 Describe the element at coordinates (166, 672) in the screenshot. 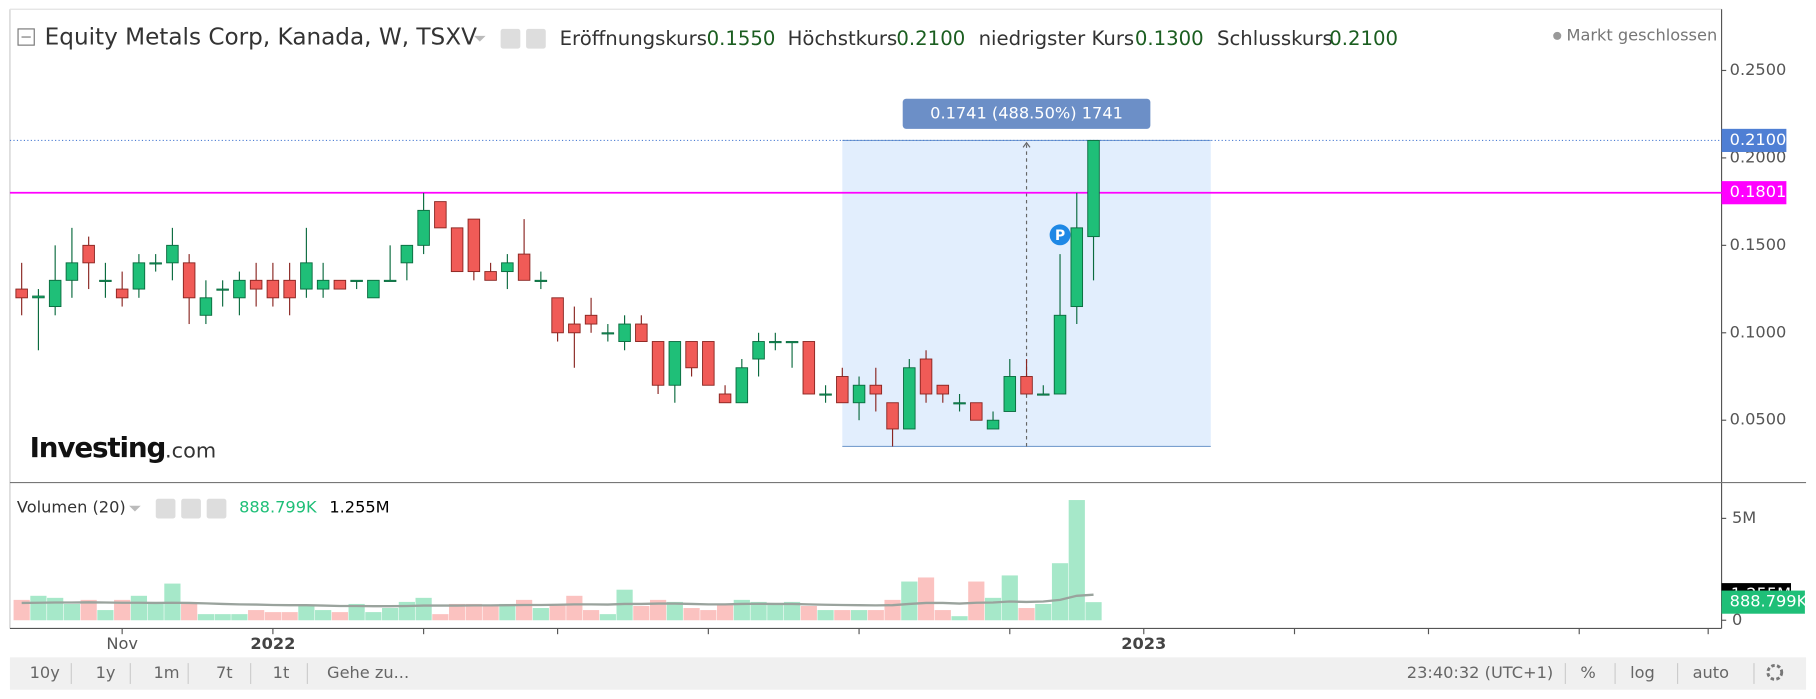

I see `range-button: 1m` at that location.